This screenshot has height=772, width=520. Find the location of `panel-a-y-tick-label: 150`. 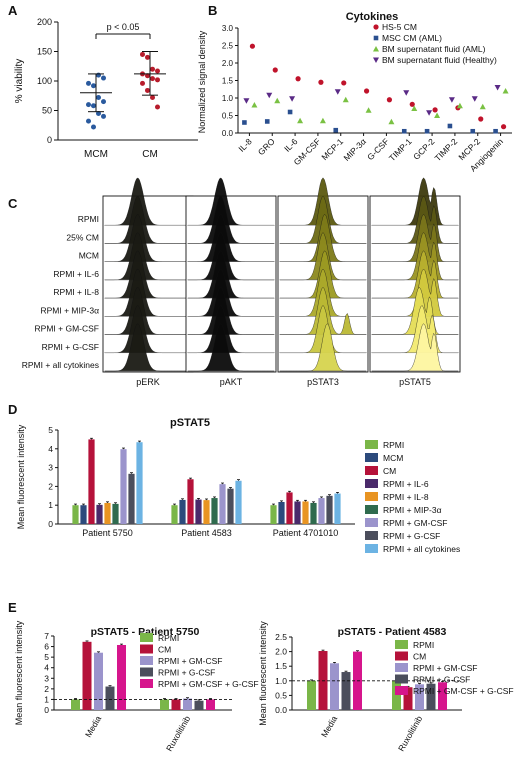

panel-a-y-tick-label: 150 is located at coordinates (44, 52).